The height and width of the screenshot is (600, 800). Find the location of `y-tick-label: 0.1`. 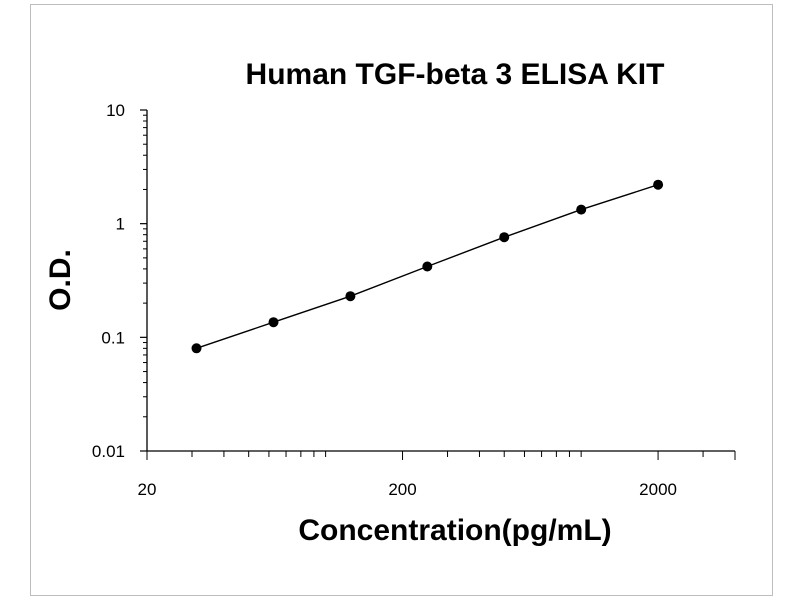

y-tick-label: 0.1 is located at coordinates (113, 337).